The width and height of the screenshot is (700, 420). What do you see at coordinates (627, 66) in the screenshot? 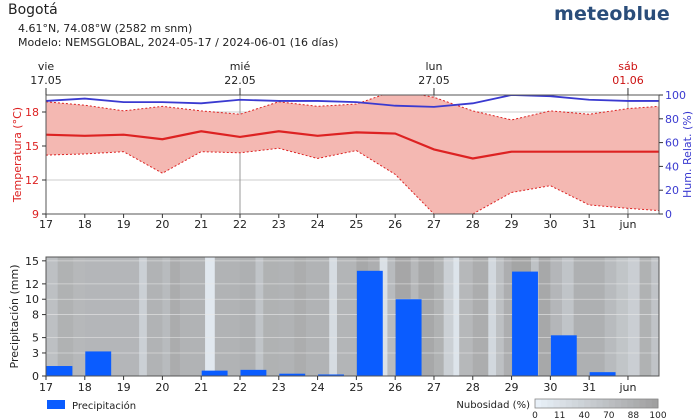
I see `weekday-label: sáb` at bounding box center [627, 66].